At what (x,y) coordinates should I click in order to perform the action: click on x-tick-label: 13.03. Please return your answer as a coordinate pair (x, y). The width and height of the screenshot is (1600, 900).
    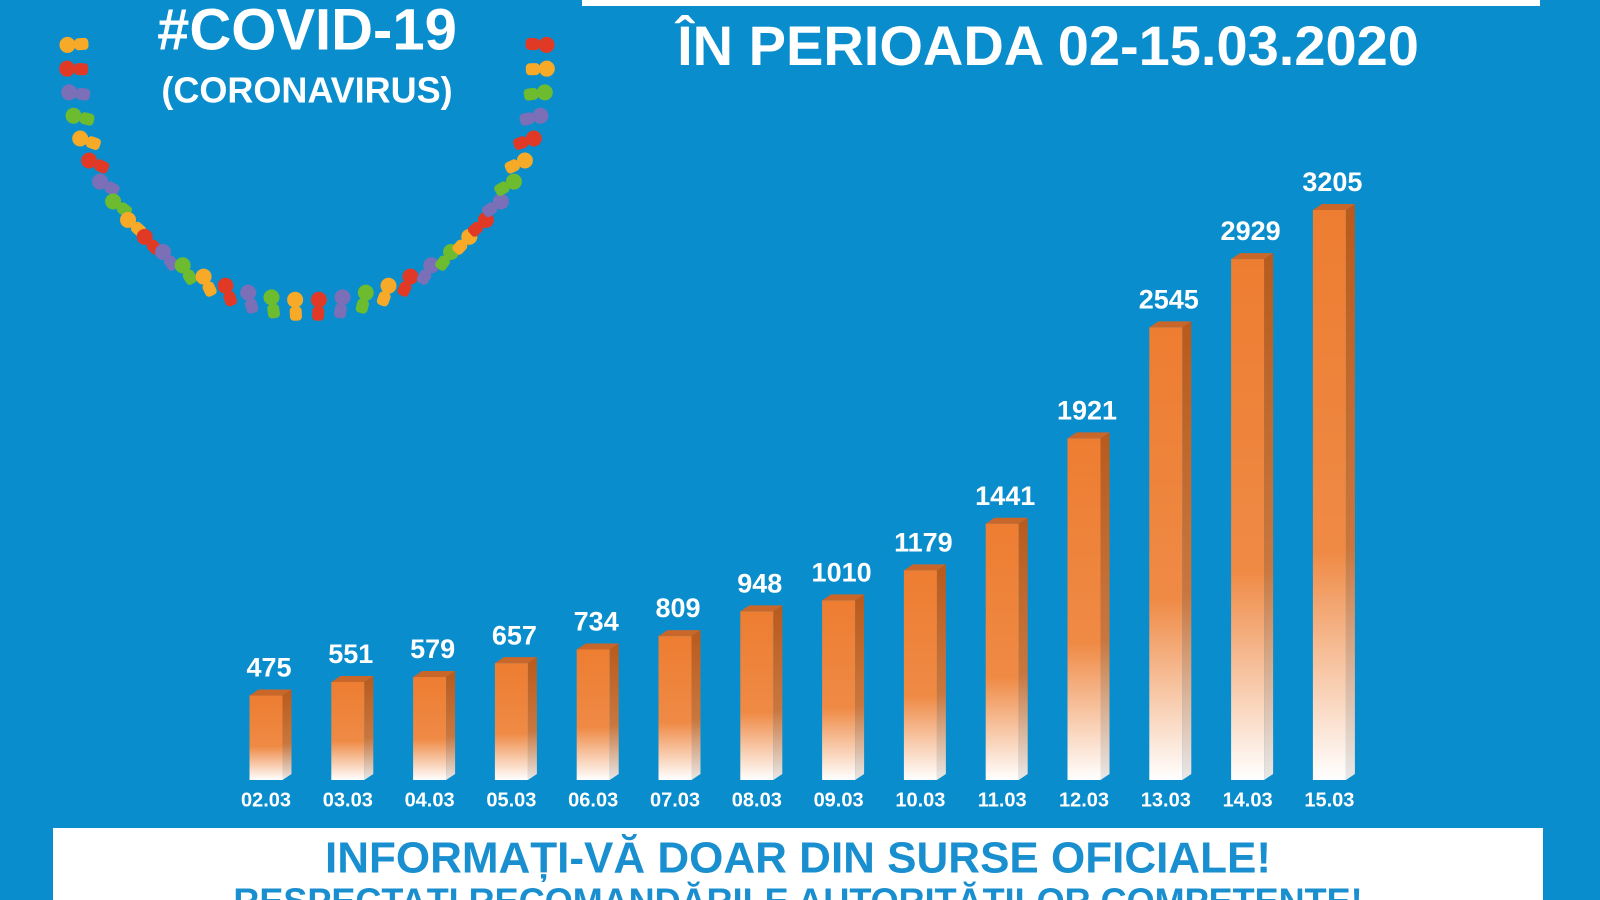
    Looking at the image, I should click on (1166, 800).